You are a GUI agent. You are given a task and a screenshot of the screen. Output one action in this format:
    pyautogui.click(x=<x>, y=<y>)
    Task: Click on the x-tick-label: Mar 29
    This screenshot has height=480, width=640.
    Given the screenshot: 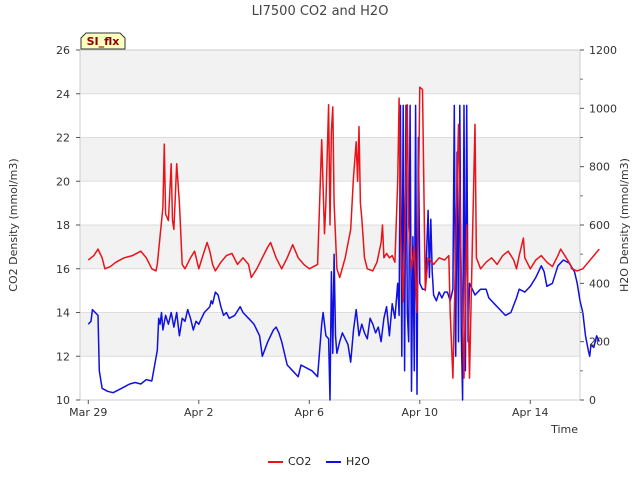 What is the action you would take?
    pyautogui.click(x=88, y=412)
    